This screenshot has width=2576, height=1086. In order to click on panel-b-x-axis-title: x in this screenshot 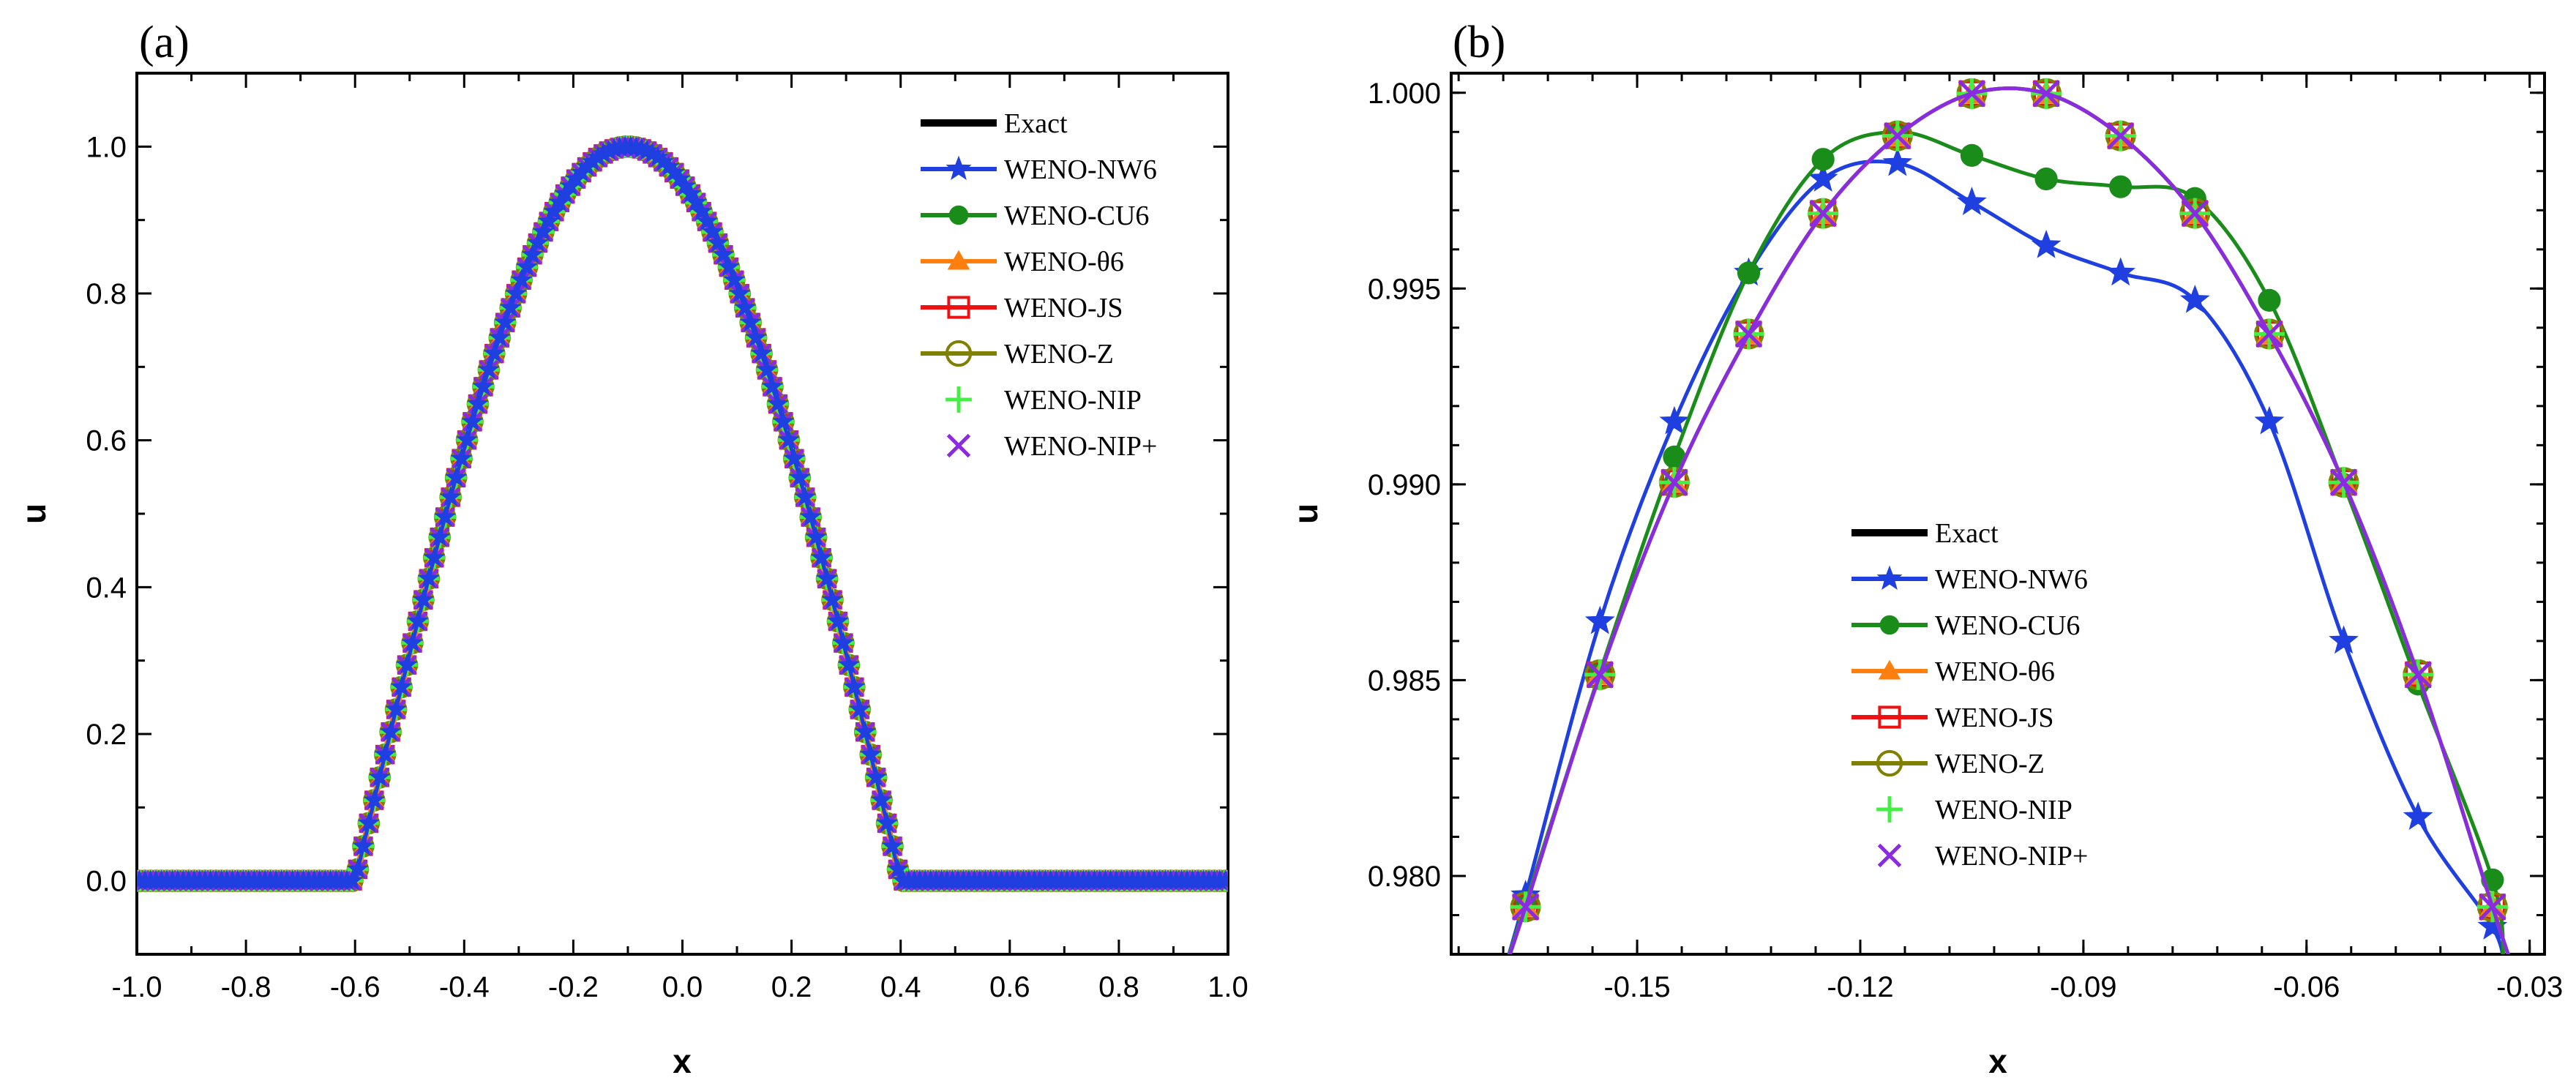, I will do `click(1997, 1061)`.